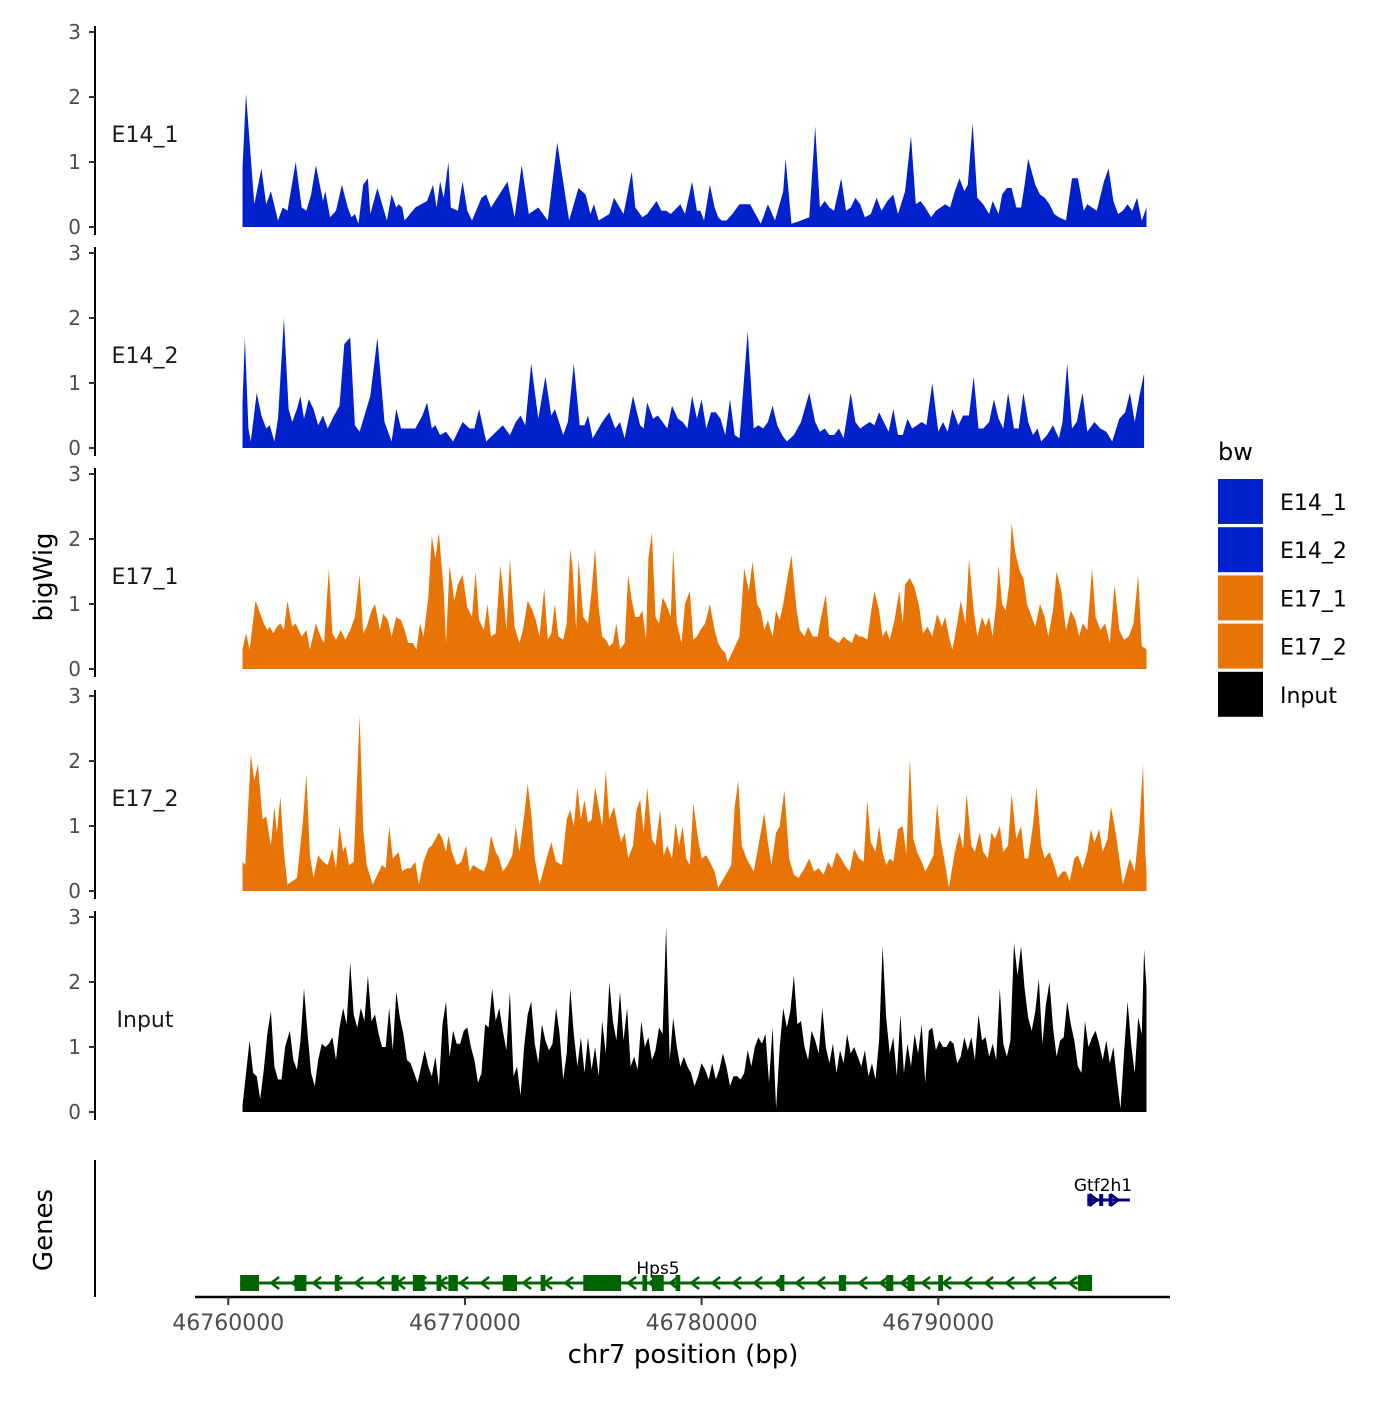 The width and height of the screenshot is (1400, 1404). I want to click on gene-name-label: Hps5, so click(657, 1269).